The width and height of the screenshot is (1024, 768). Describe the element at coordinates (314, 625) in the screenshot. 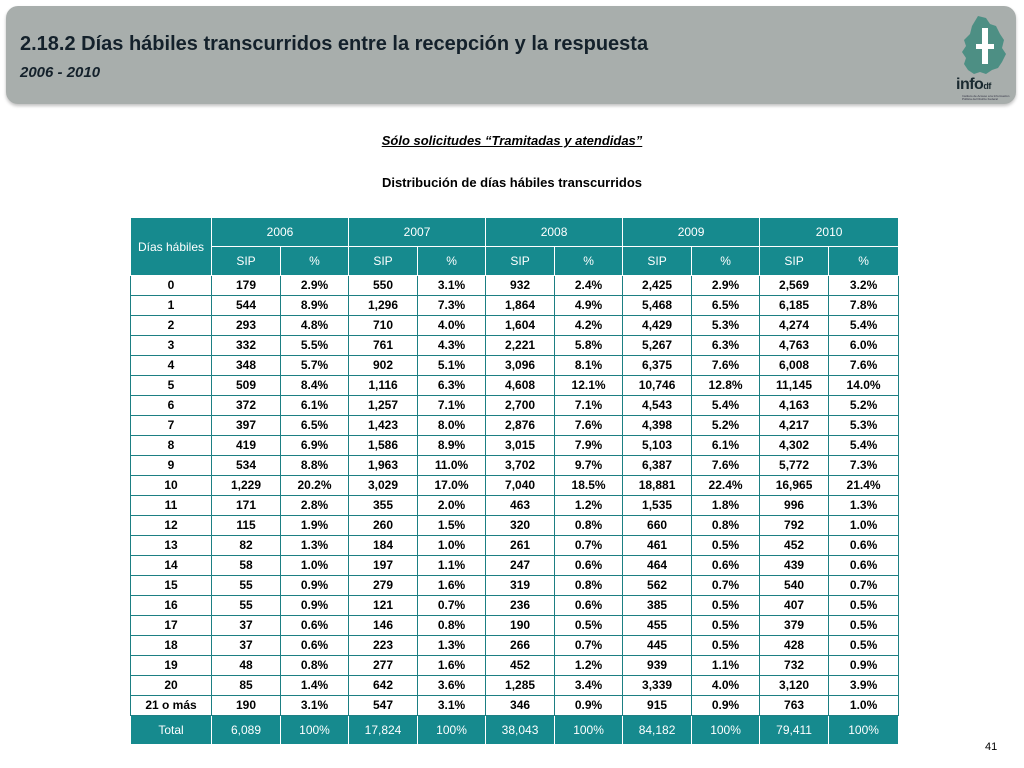

I see `percent-cell: 0.6%` at that location.